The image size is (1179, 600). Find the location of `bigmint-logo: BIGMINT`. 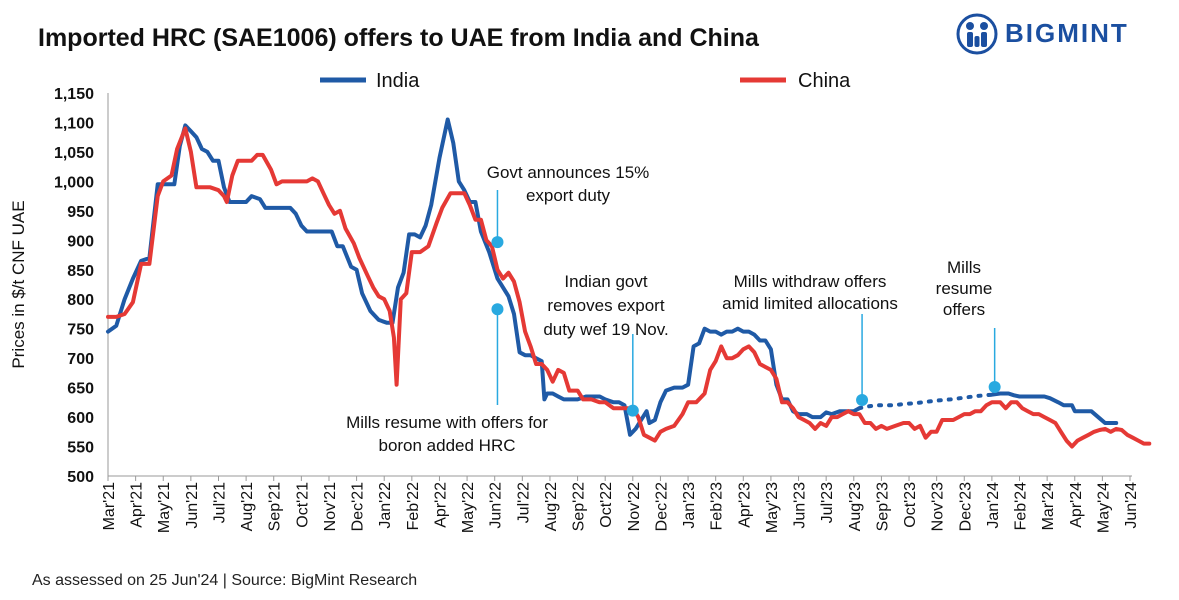

bigmint-logo: BIGMINT is located at coordinates (1062, 34).